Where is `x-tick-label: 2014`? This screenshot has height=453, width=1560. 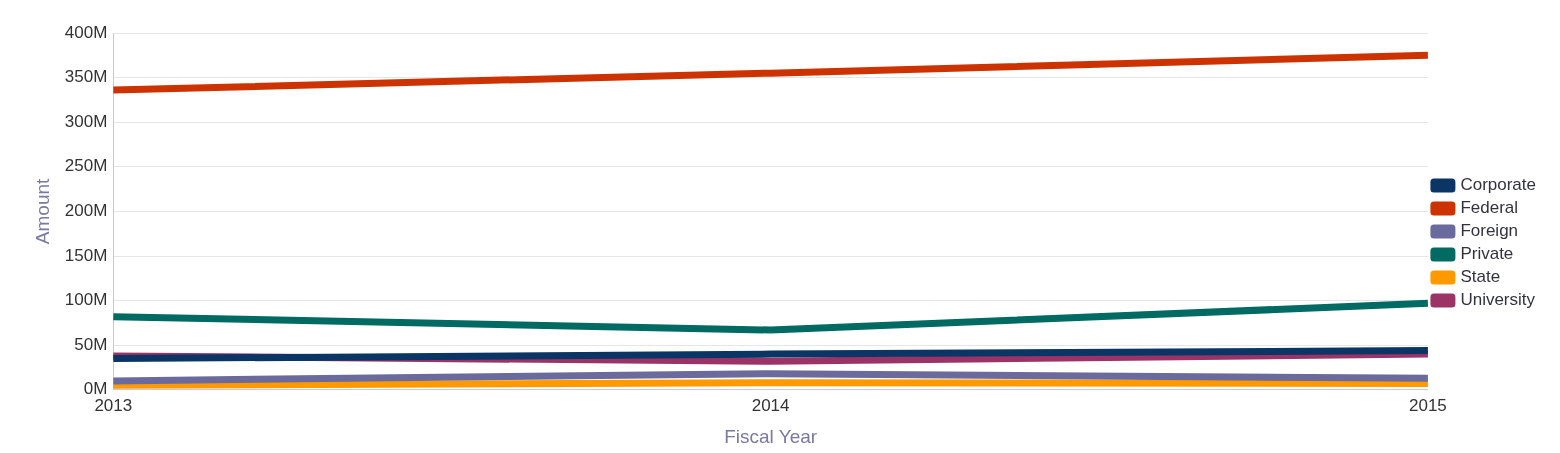
x-tick-label: 2014 is located at coordinates (770, 405).